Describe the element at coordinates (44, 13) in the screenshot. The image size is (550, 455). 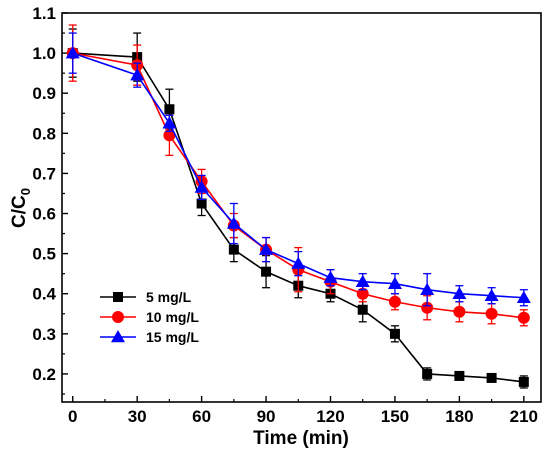
I see `y-tick-label: 1.1` at that location.